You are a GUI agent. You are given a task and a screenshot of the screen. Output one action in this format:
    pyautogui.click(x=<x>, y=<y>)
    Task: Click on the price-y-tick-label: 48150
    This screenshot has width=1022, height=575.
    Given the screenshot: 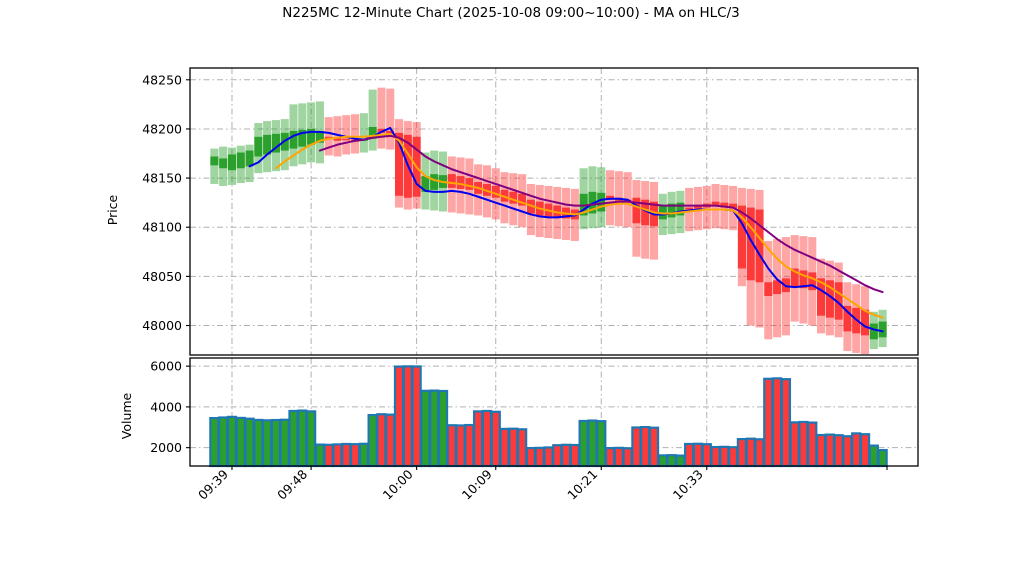 What is the action you would take?
    pyautogui.click(x=162, y=178)
    